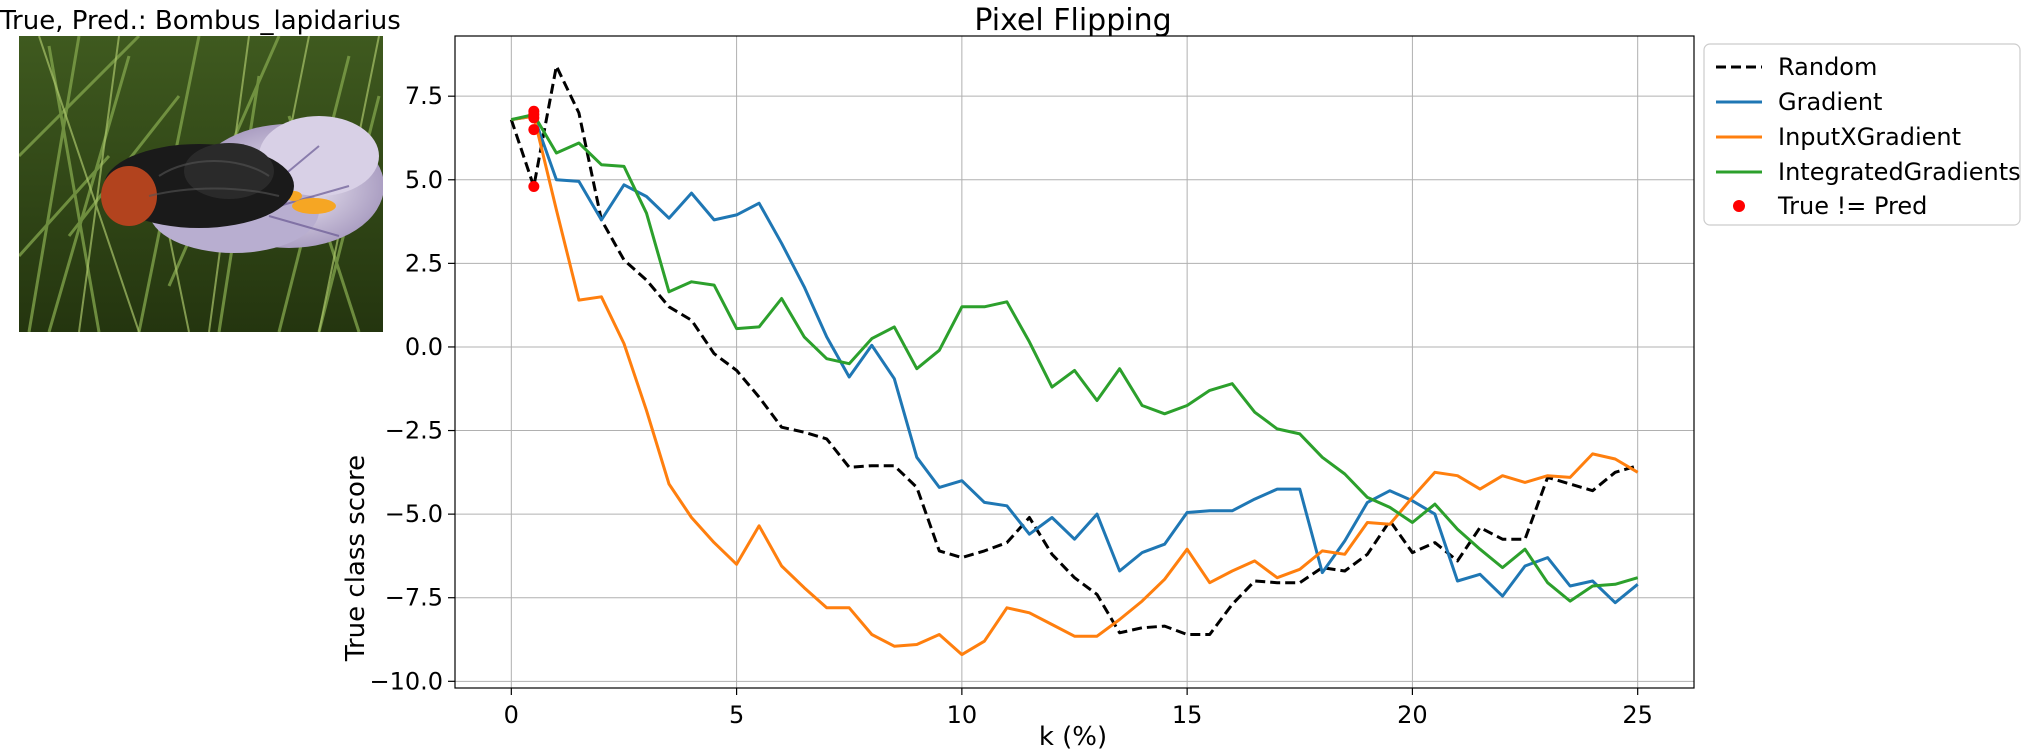 The image size is (2026, 754). Describe the element at coordinates (1852, 206) in the screenshot. I see `legend-label-true-neq-pred: True != Pred` at that location.